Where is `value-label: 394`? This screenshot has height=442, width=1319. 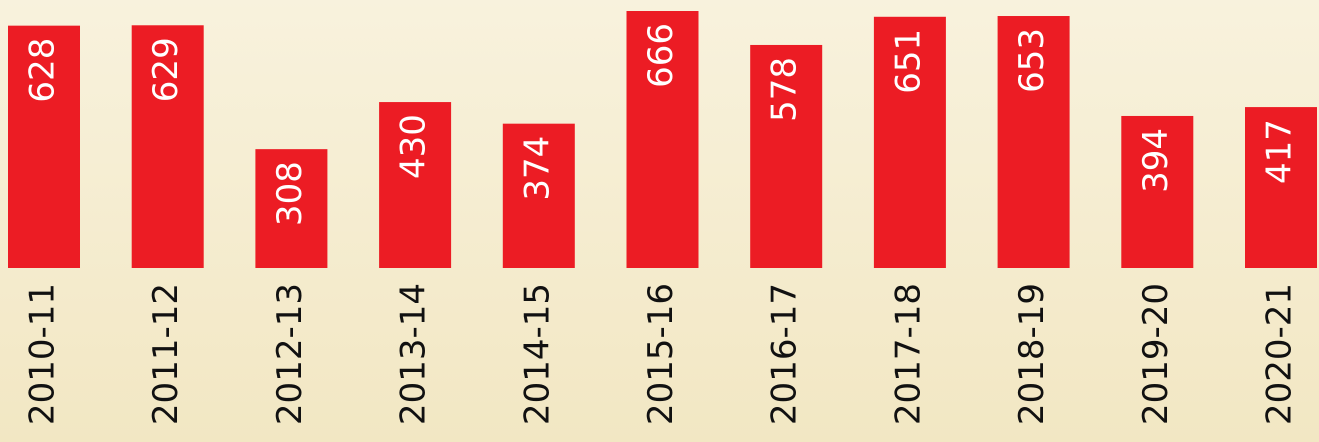 value-label: 394 is located at coordinates (1156, 160).